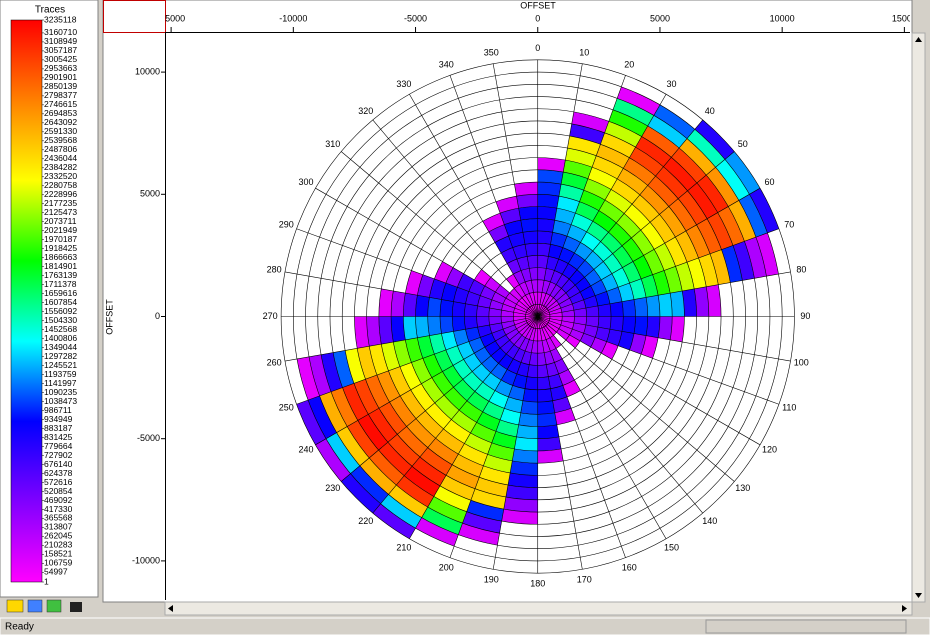  Describe the element at coordinates (660, 18) in the screenshot. I see `x-tick-label: 5000` at that location.